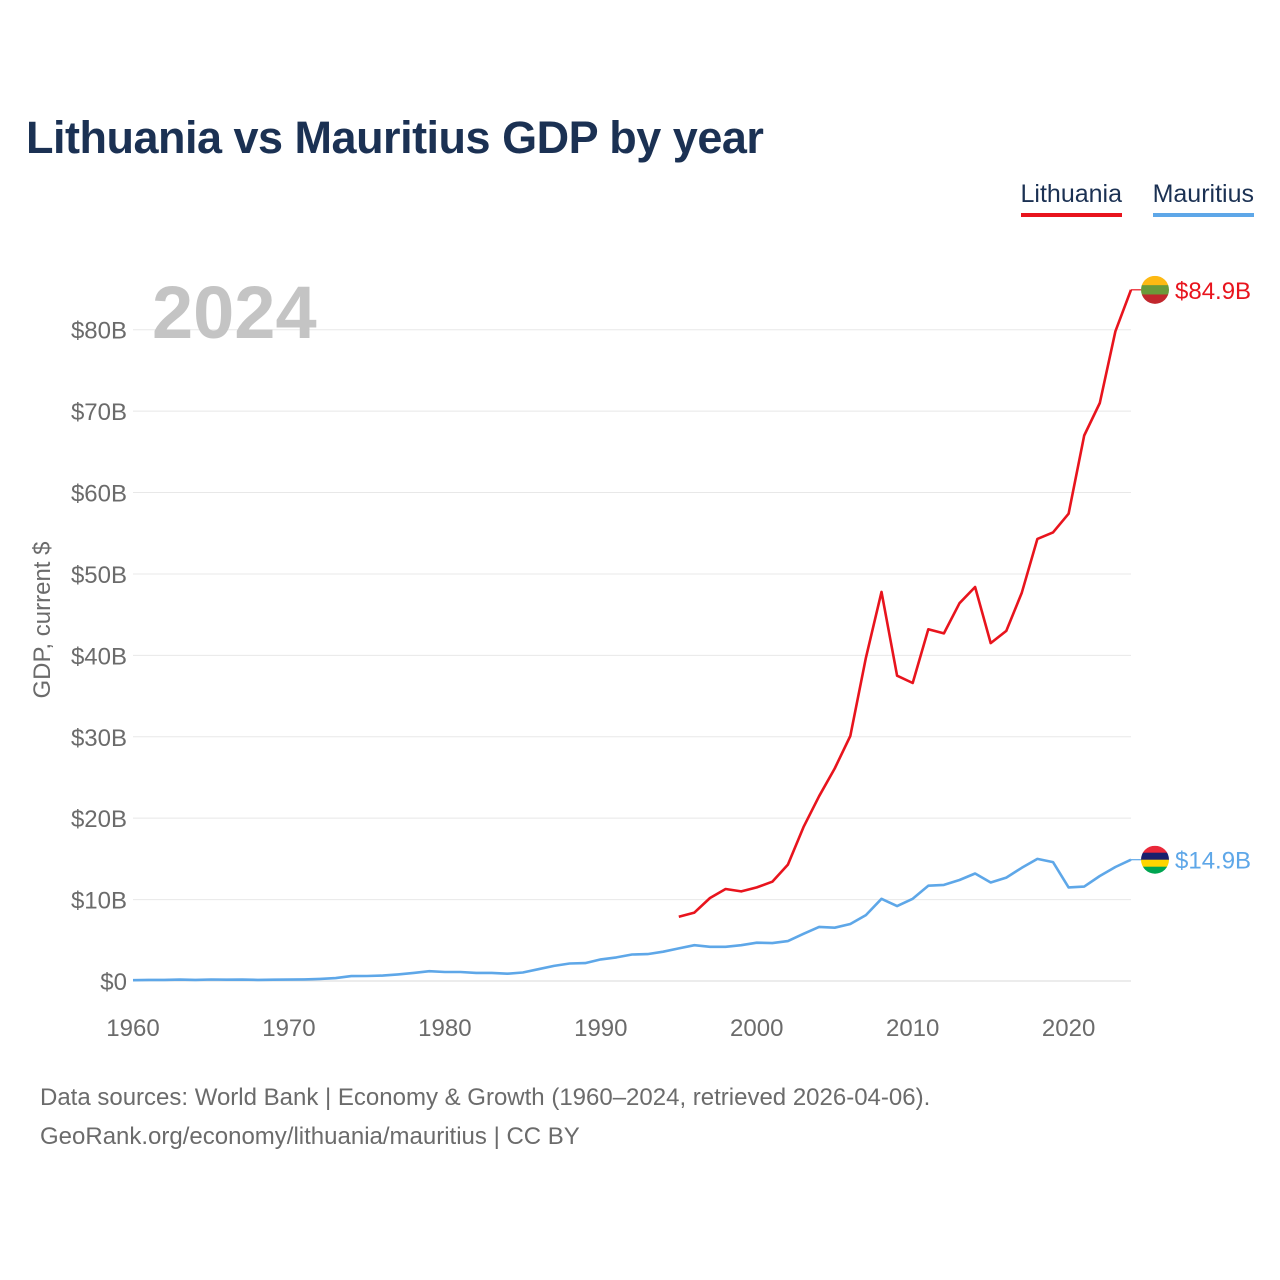 This screenshot has height=1280, width=1280. Describe the element at coordinates (99, 901) in the screenshot. I see `y-tick-label: $10B` at that location.